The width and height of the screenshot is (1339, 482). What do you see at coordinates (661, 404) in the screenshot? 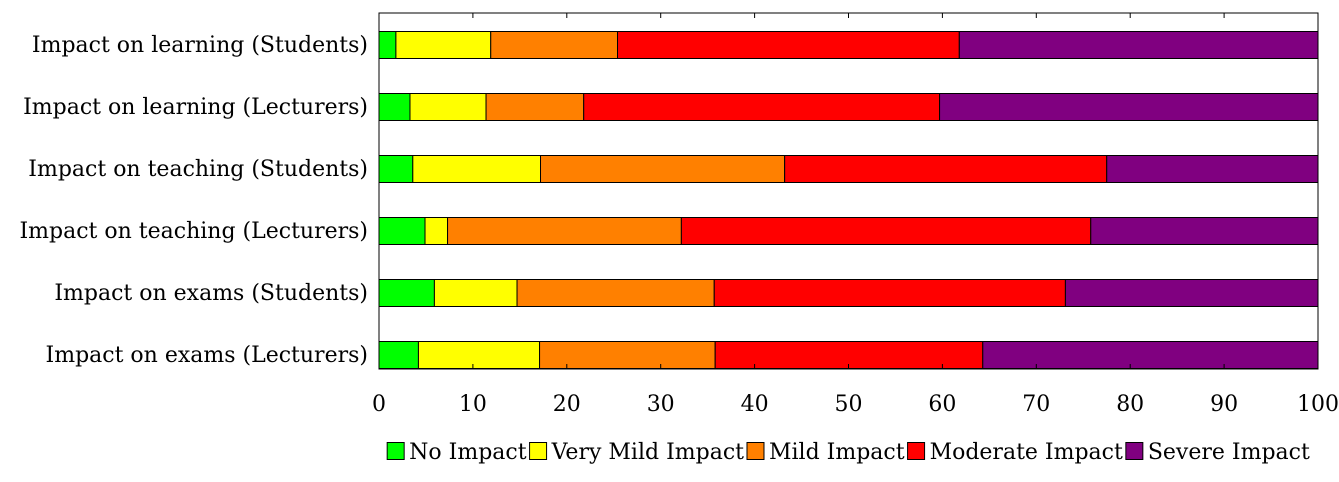
I see `x-tick-label: 30` at bounding box center [661, 404].